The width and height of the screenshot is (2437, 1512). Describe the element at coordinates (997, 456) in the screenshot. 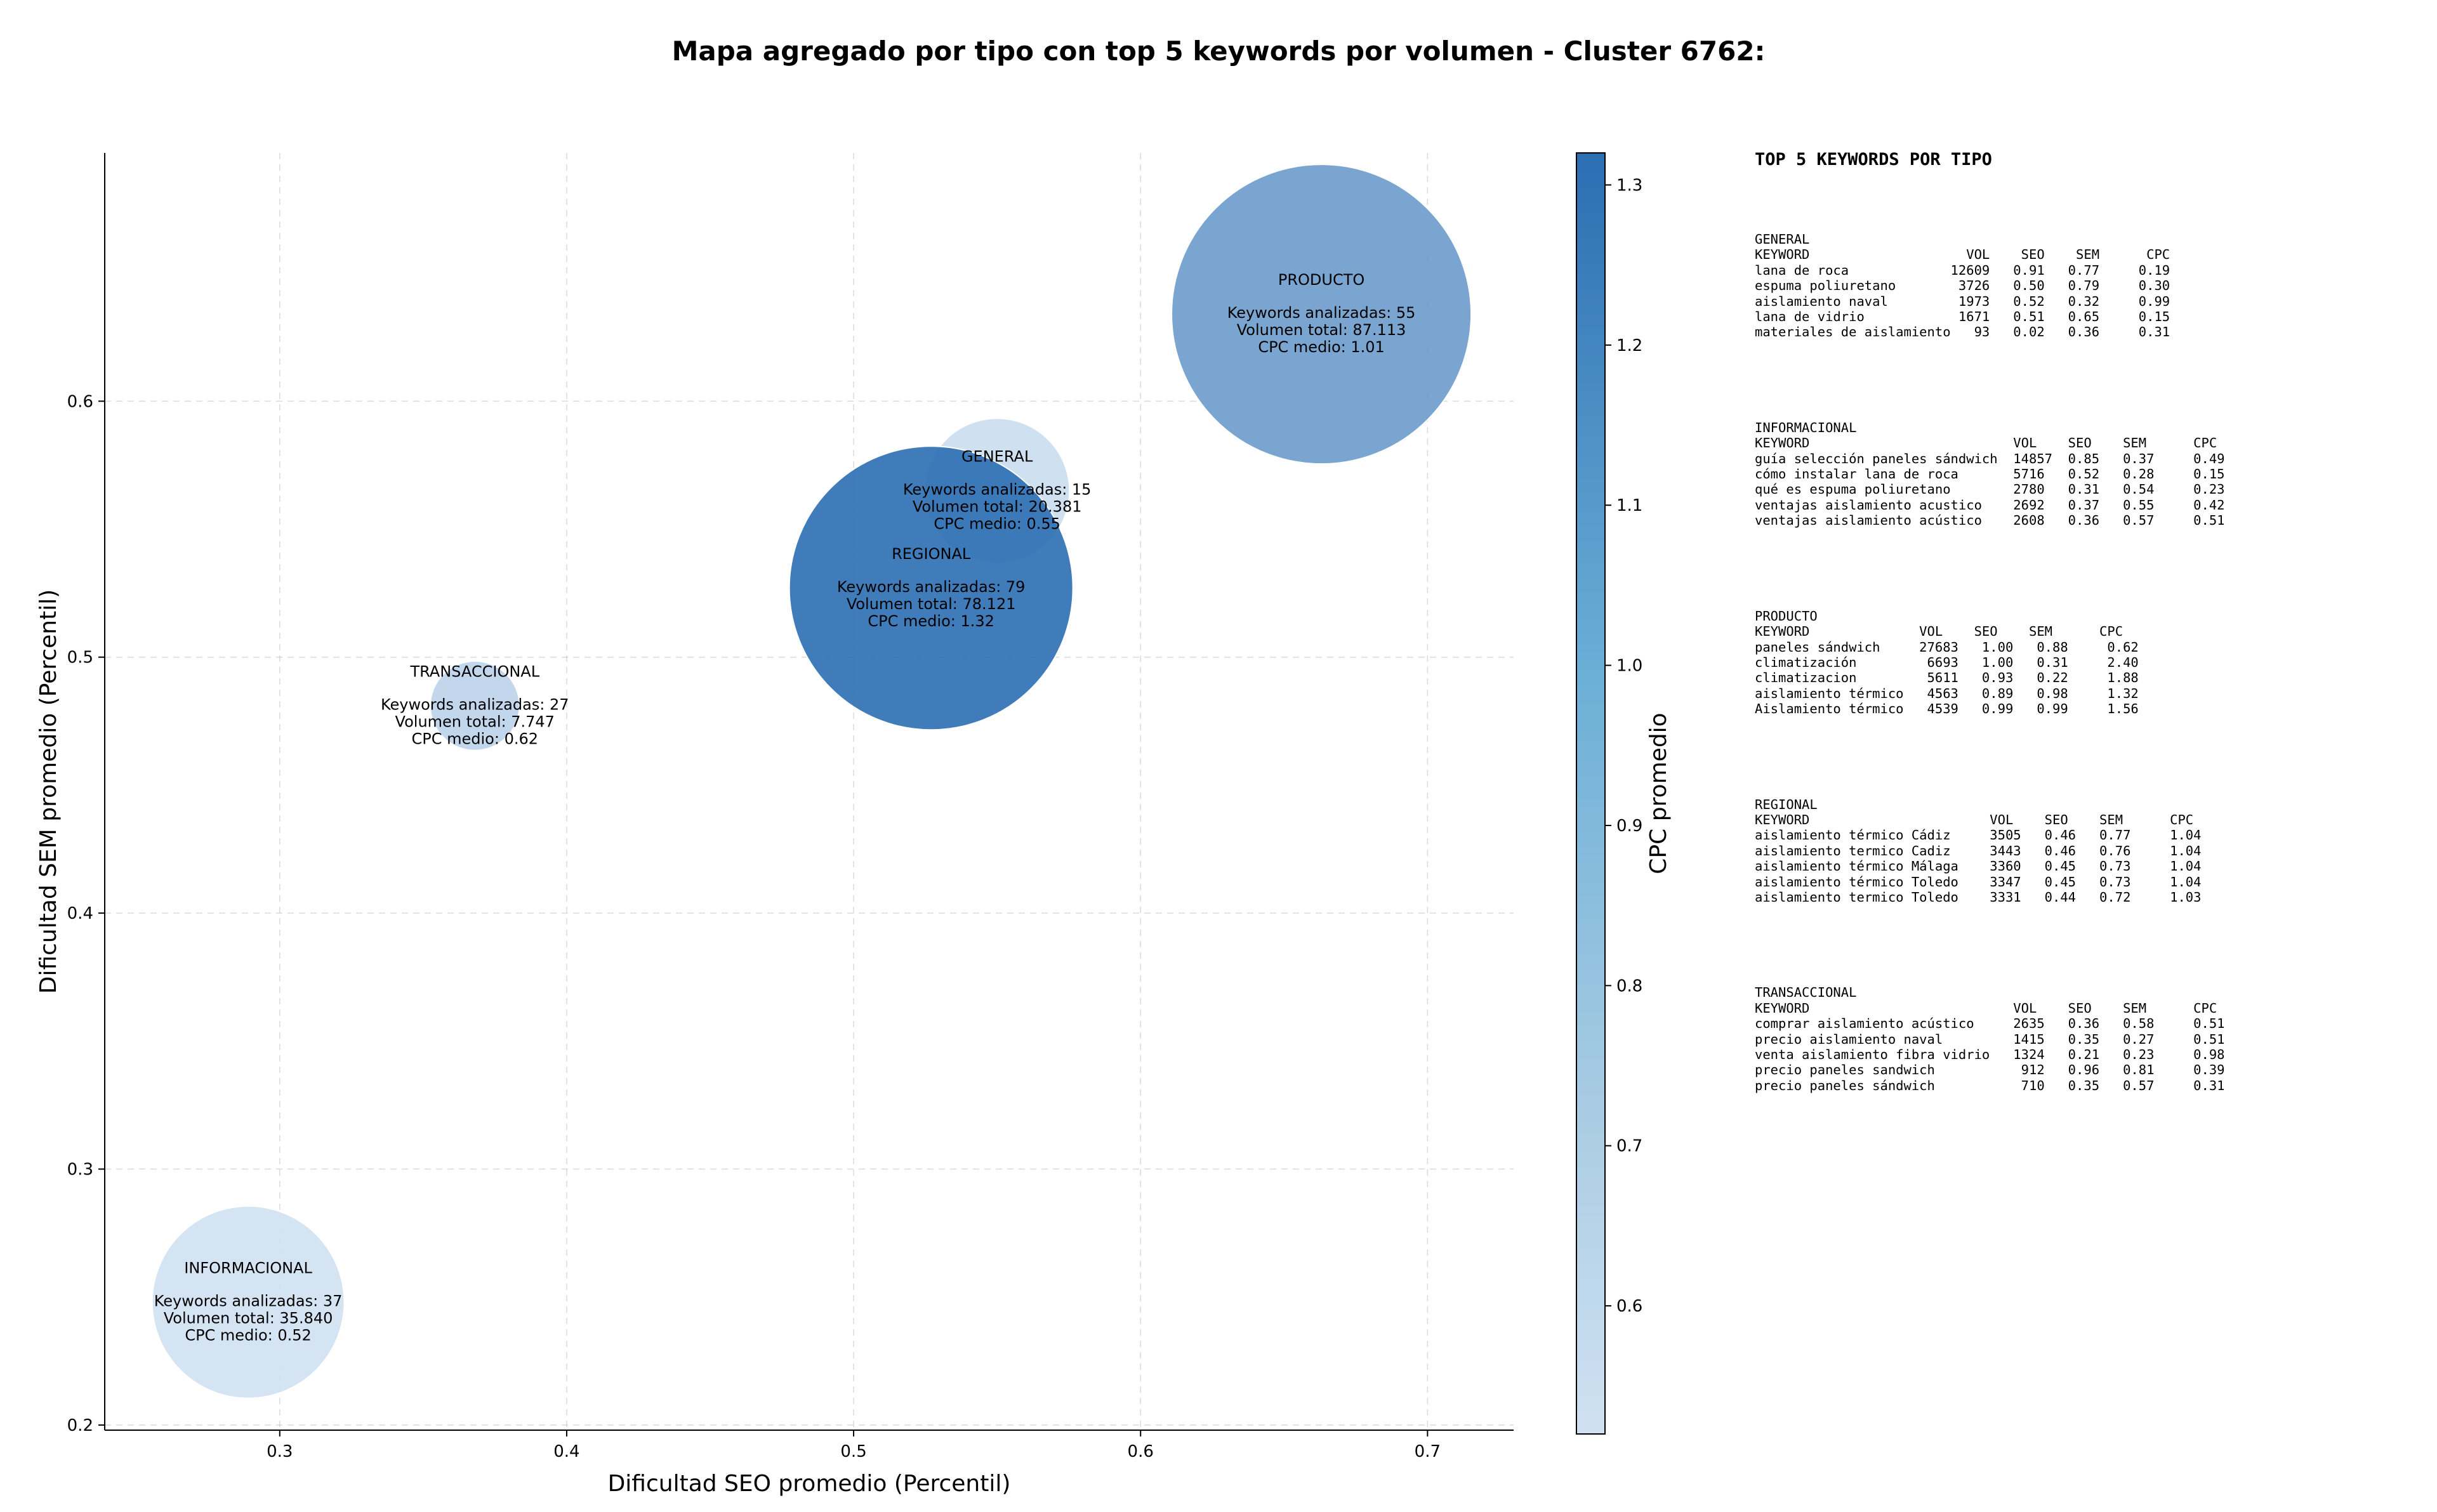

I see `bubble-label: GENERAL` at that location.